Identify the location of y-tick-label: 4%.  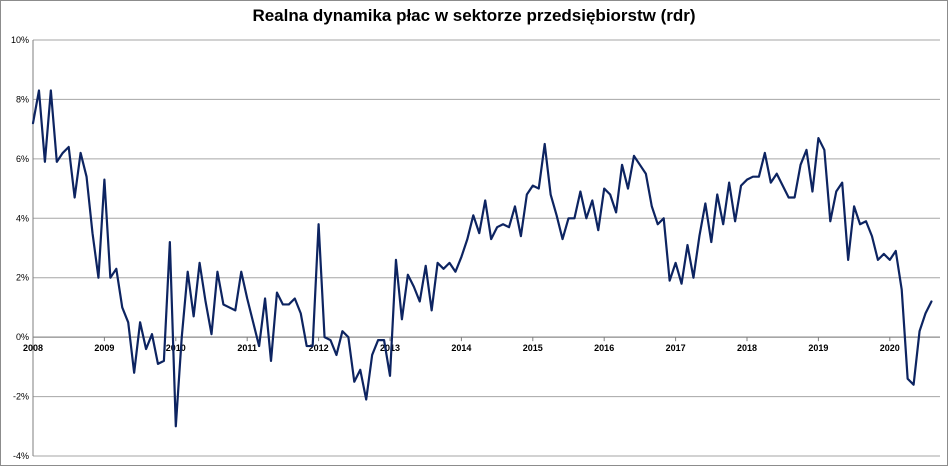
(22, 218).